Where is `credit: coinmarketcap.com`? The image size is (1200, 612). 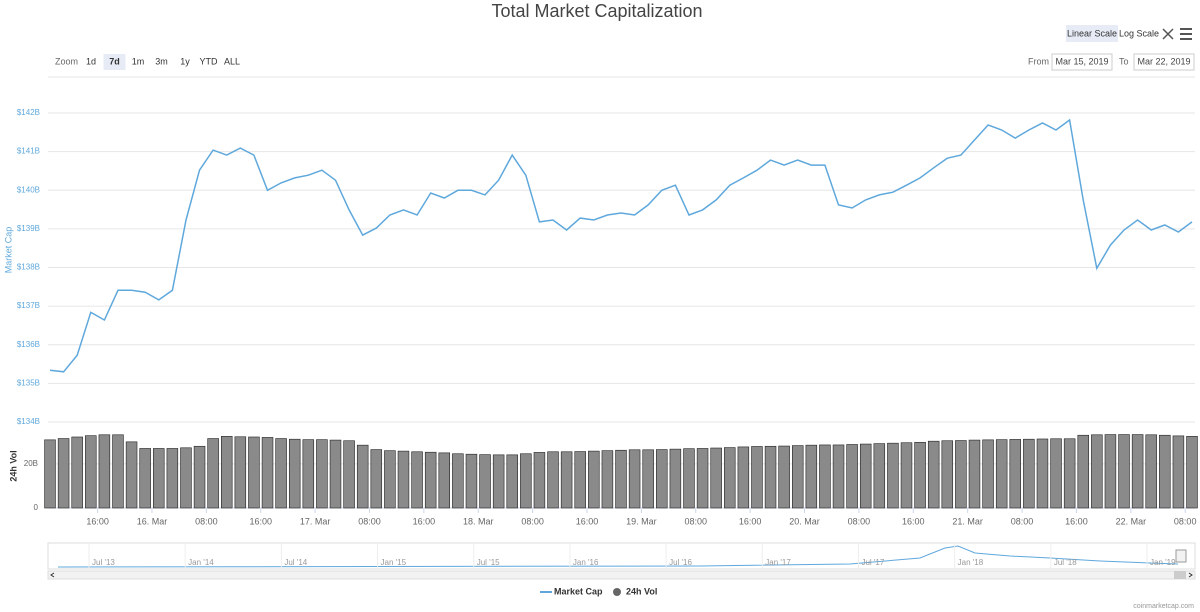 credit: coinmarketcap.com is located at coordinates (1163, 606).